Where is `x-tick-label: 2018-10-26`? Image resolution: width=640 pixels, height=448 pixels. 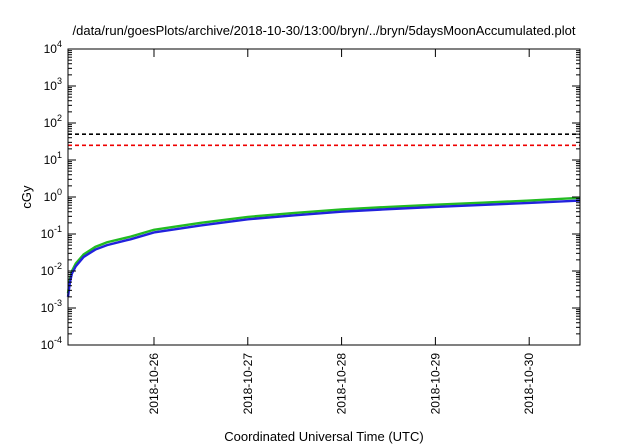
x-tick-label: 2018-10-26 is located at coordinates (154, 384).